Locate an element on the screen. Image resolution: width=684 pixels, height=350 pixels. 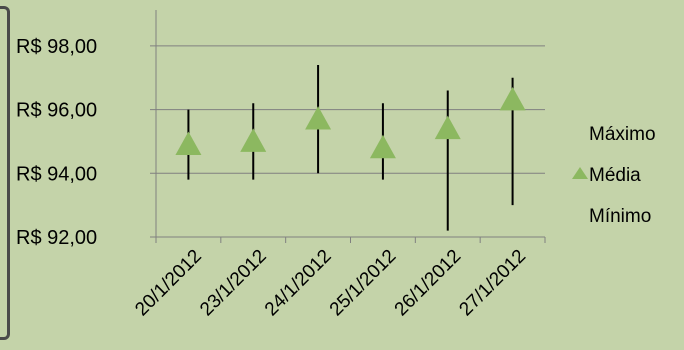
x-tick-label: 23/1/2012 is located at coordinates (233, 283).